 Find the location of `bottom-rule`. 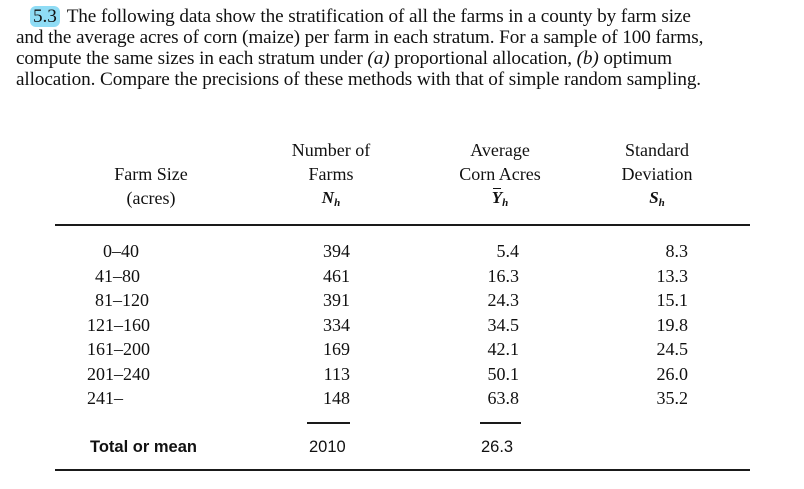

bottom-rule is located at coordinates (402, 470).